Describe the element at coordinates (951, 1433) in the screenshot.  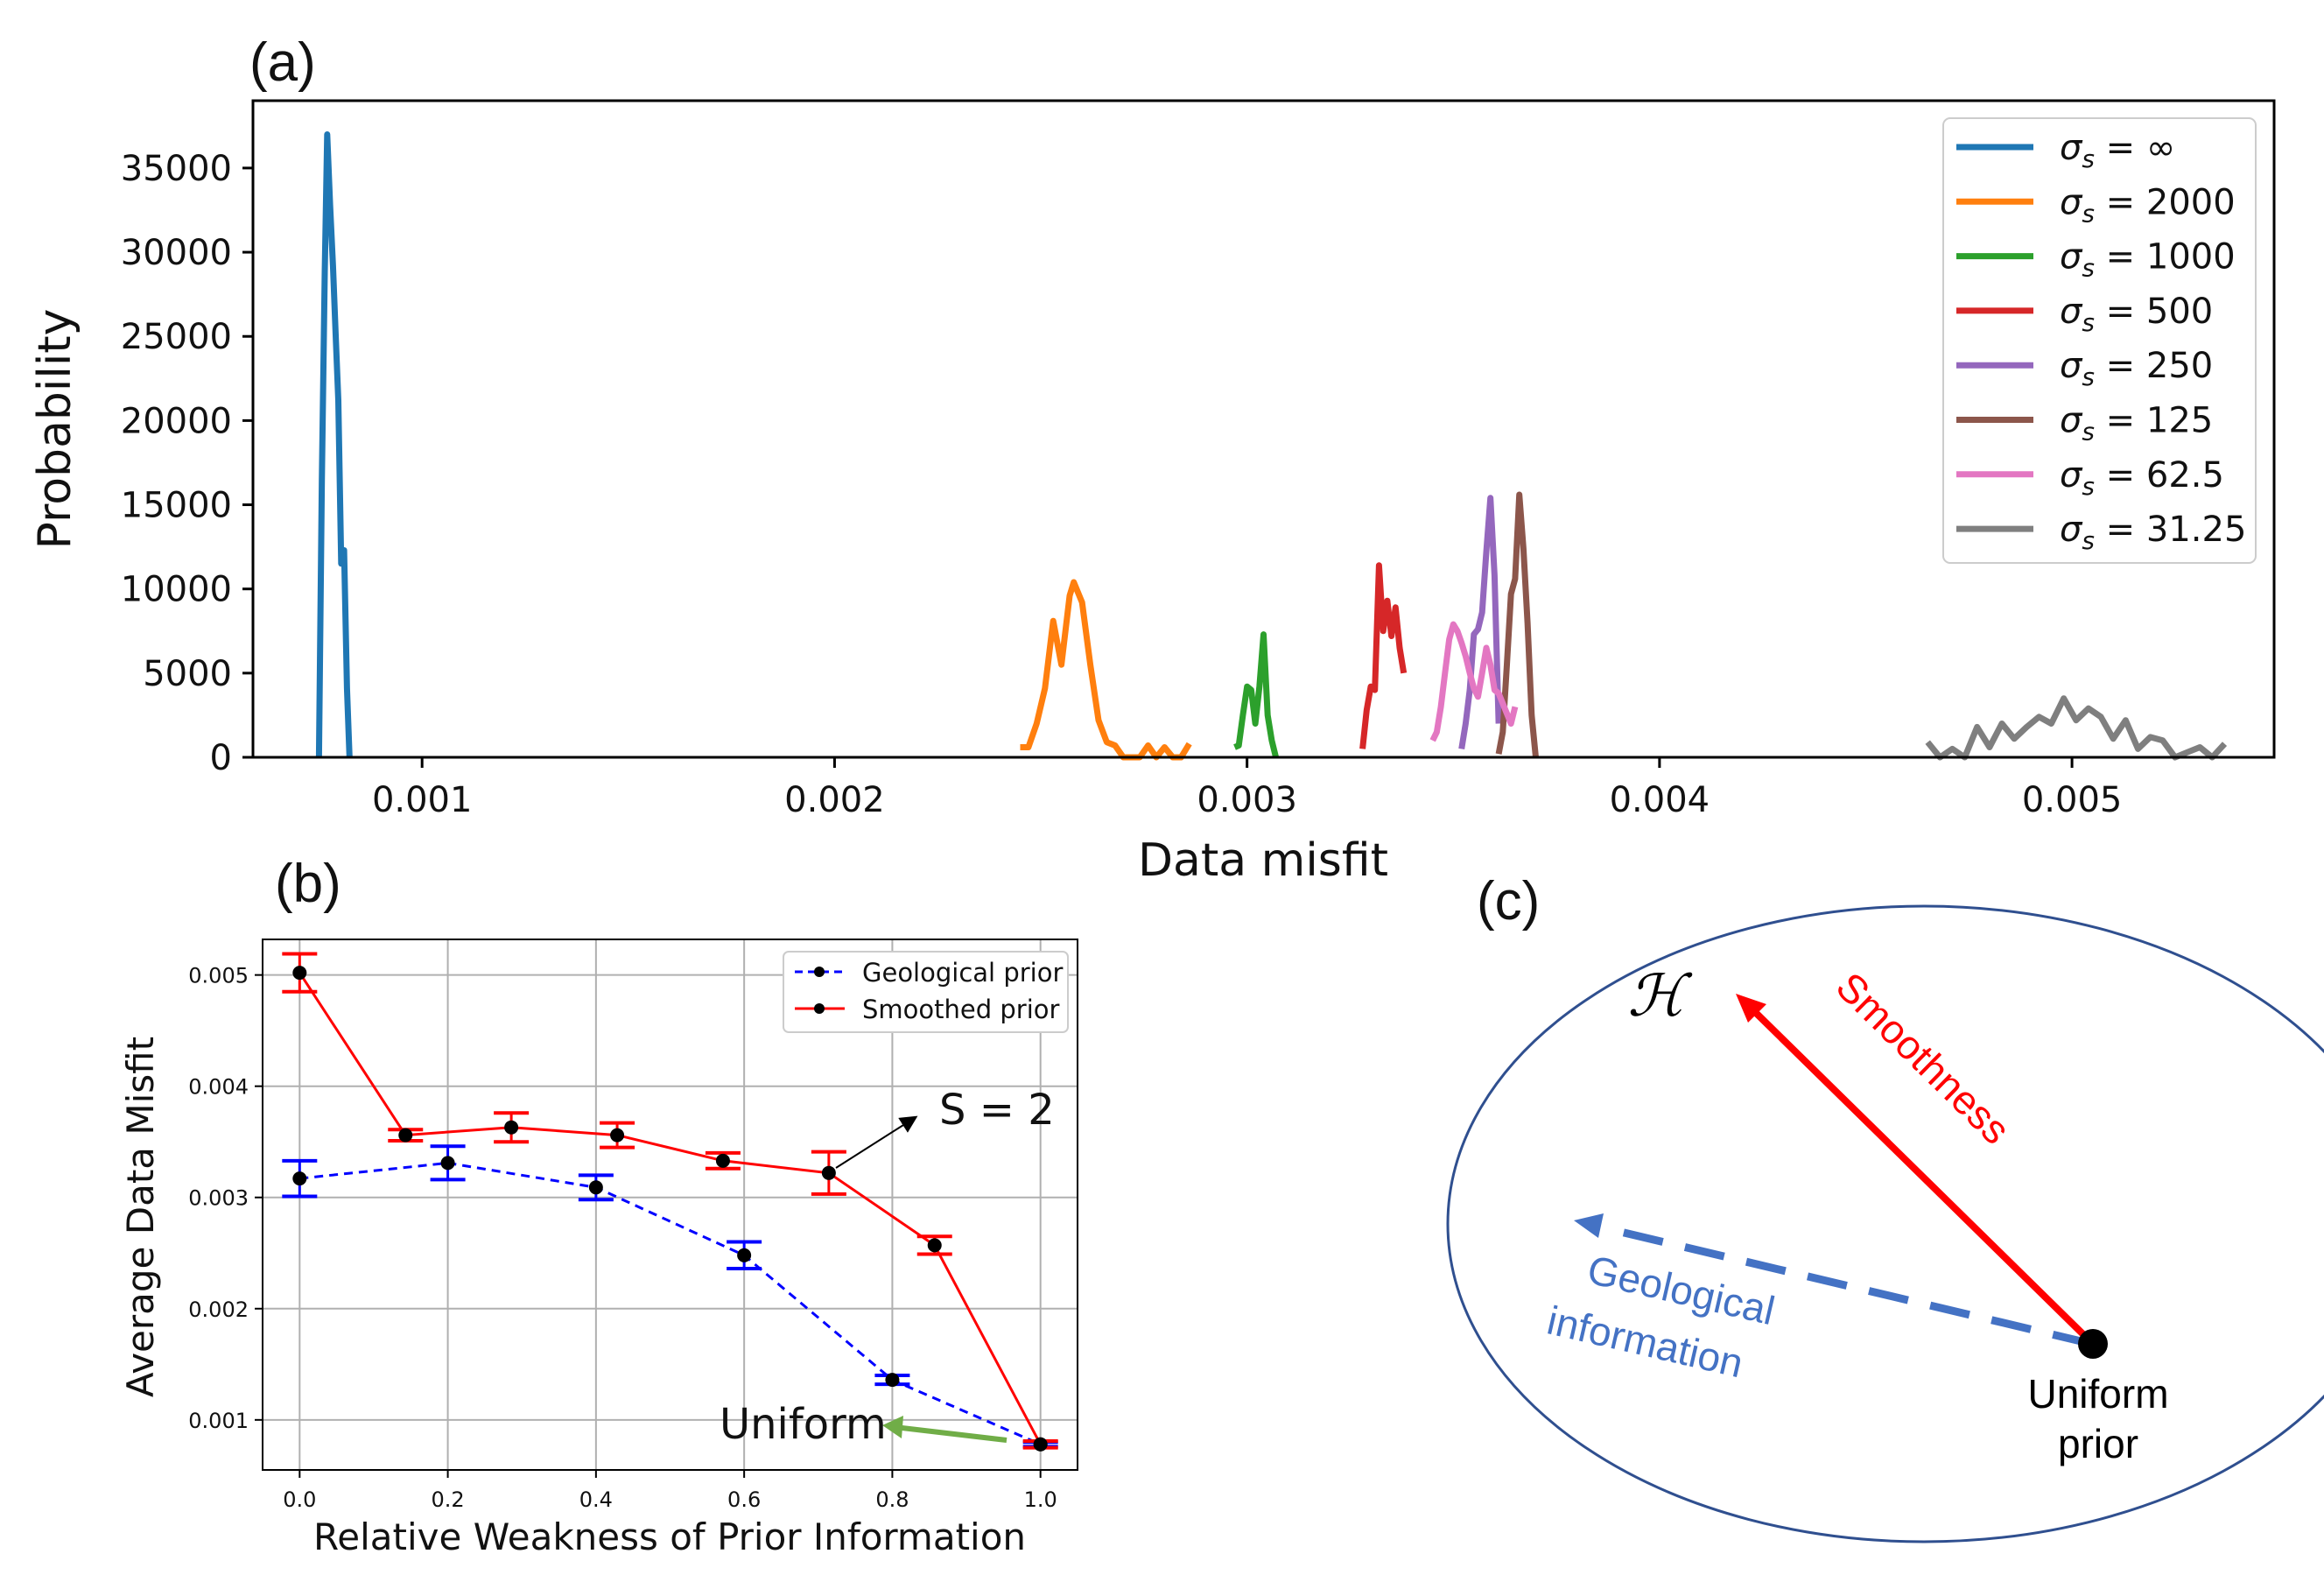
I see `annotation-uniform-arrow` at that location.